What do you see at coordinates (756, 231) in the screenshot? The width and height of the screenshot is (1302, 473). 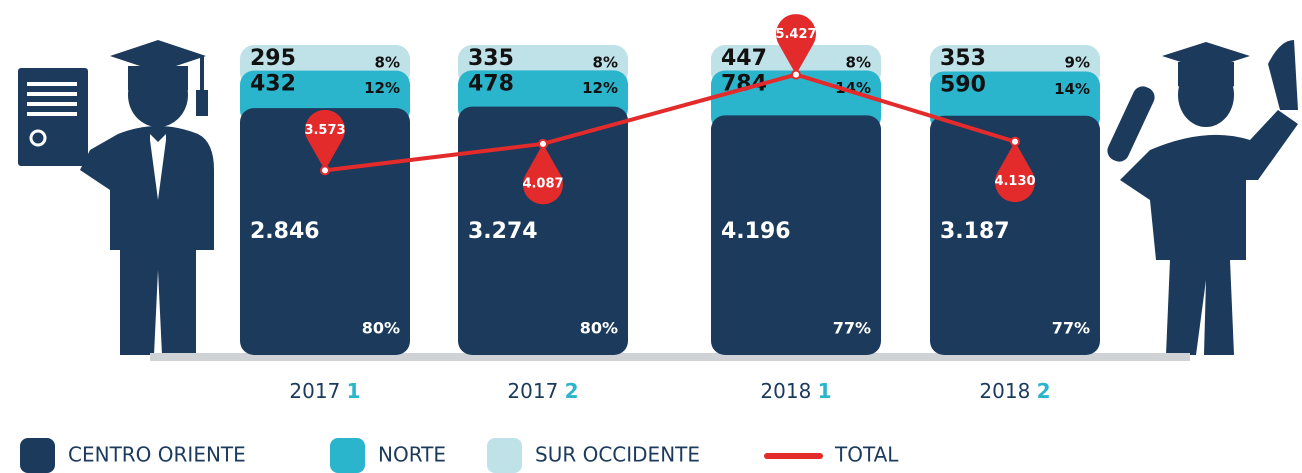 I see `value-label: 4.196` at bounding box center [756, 231].